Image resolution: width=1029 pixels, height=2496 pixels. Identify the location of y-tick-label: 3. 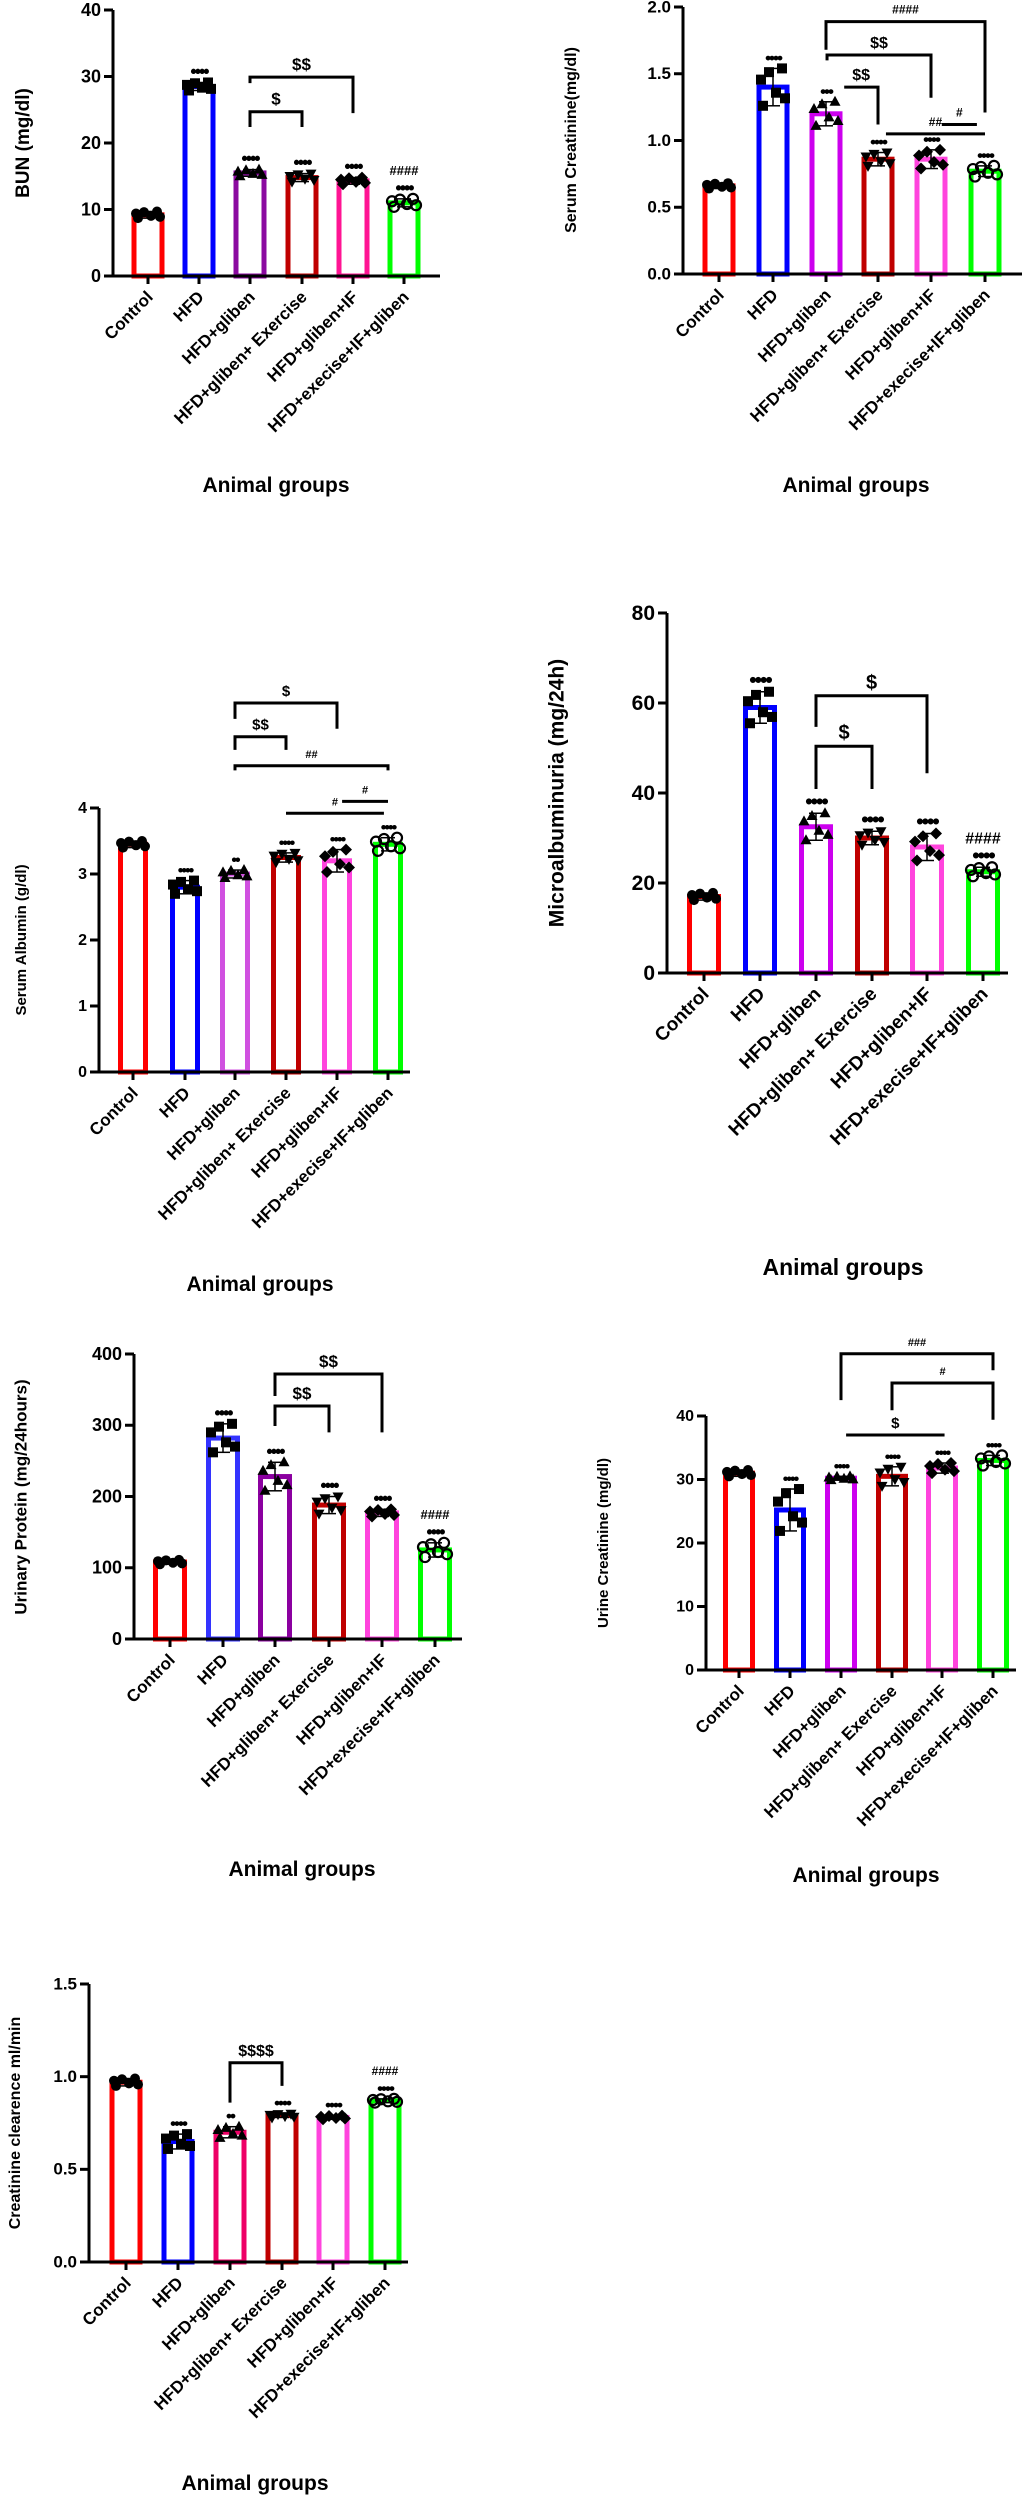
(82, 874).